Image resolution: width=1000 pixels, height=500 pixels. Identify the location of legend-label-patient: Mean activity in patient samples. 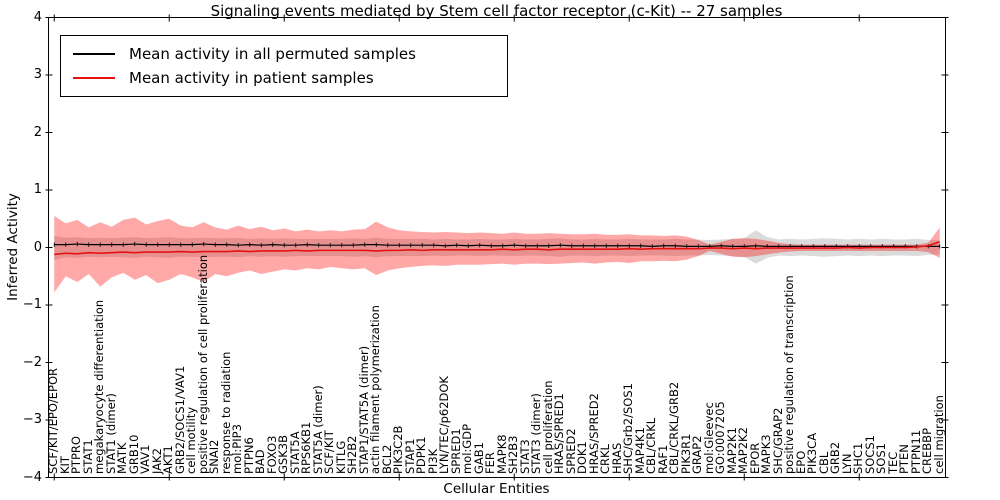
(251, 78).